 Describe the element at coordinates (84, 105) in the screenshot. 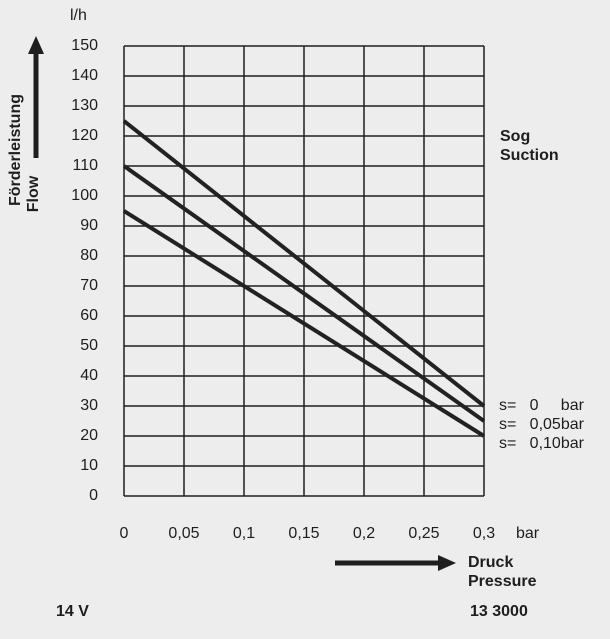

I see `y-tick-label: 130` at that location.